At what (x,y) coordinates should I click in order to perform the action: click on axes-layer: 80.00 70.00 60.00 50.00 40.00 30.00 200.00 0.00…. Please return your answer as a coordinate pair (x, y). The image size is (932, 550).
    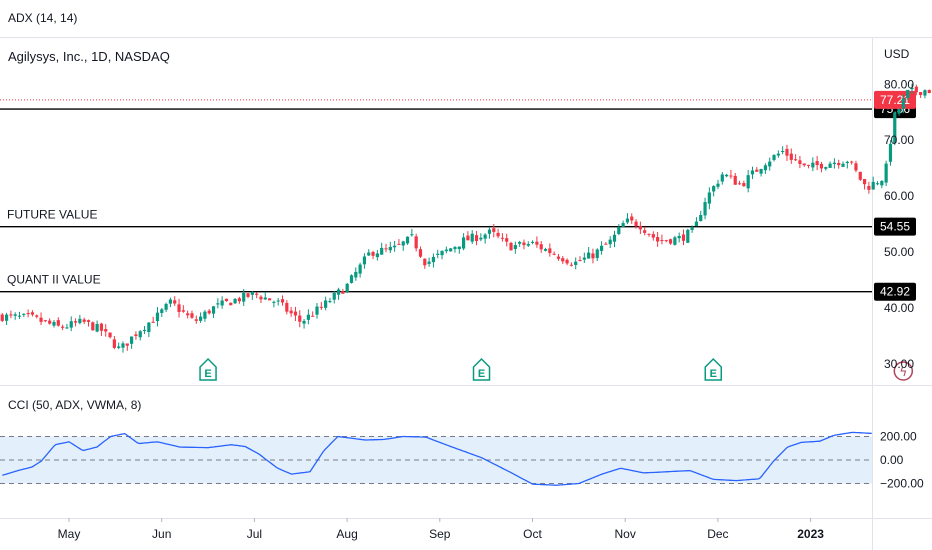
    Looking at the image, I should click on (902, 283).